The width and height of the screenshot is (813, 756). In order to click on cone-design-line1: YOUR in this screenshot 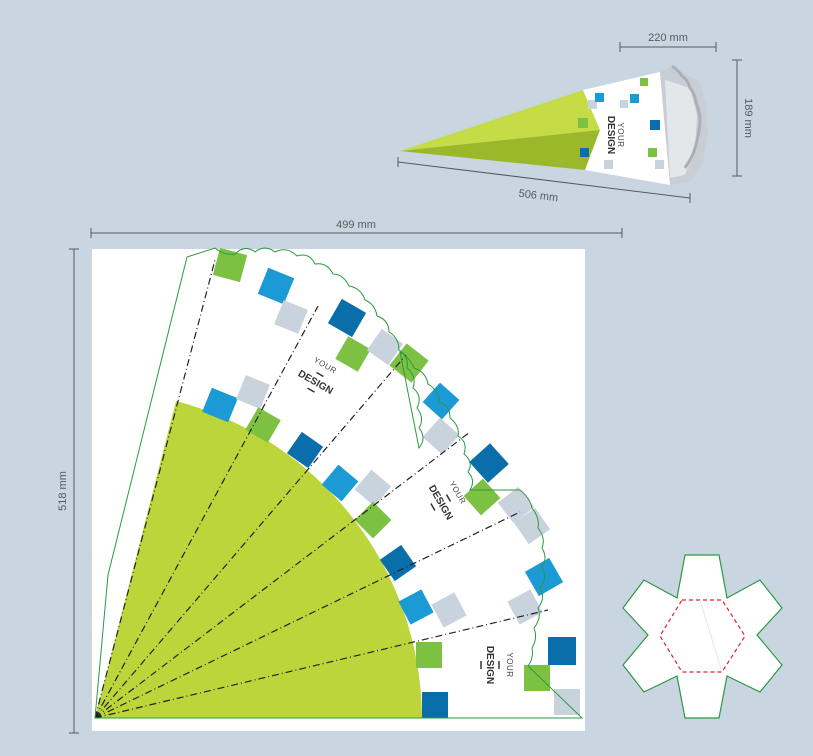, I will do `click(620, 134)`.